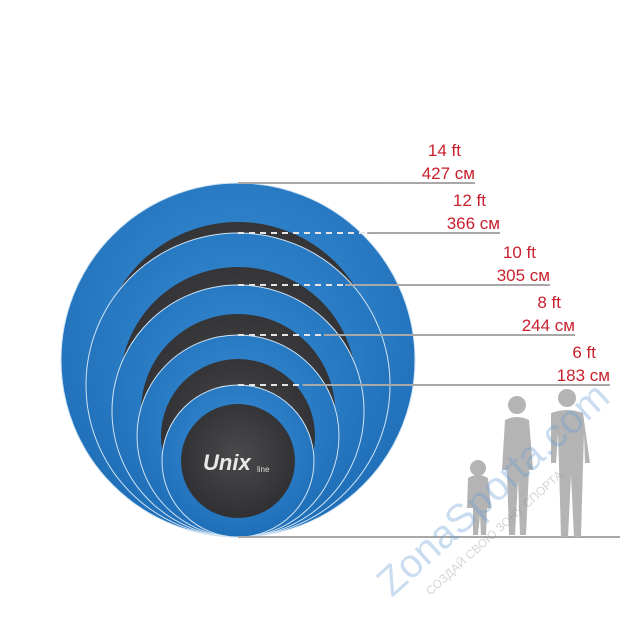 This screenshot has height=631, width=631. I want to click on size-cm-label: 183 см, so click(583, 375).